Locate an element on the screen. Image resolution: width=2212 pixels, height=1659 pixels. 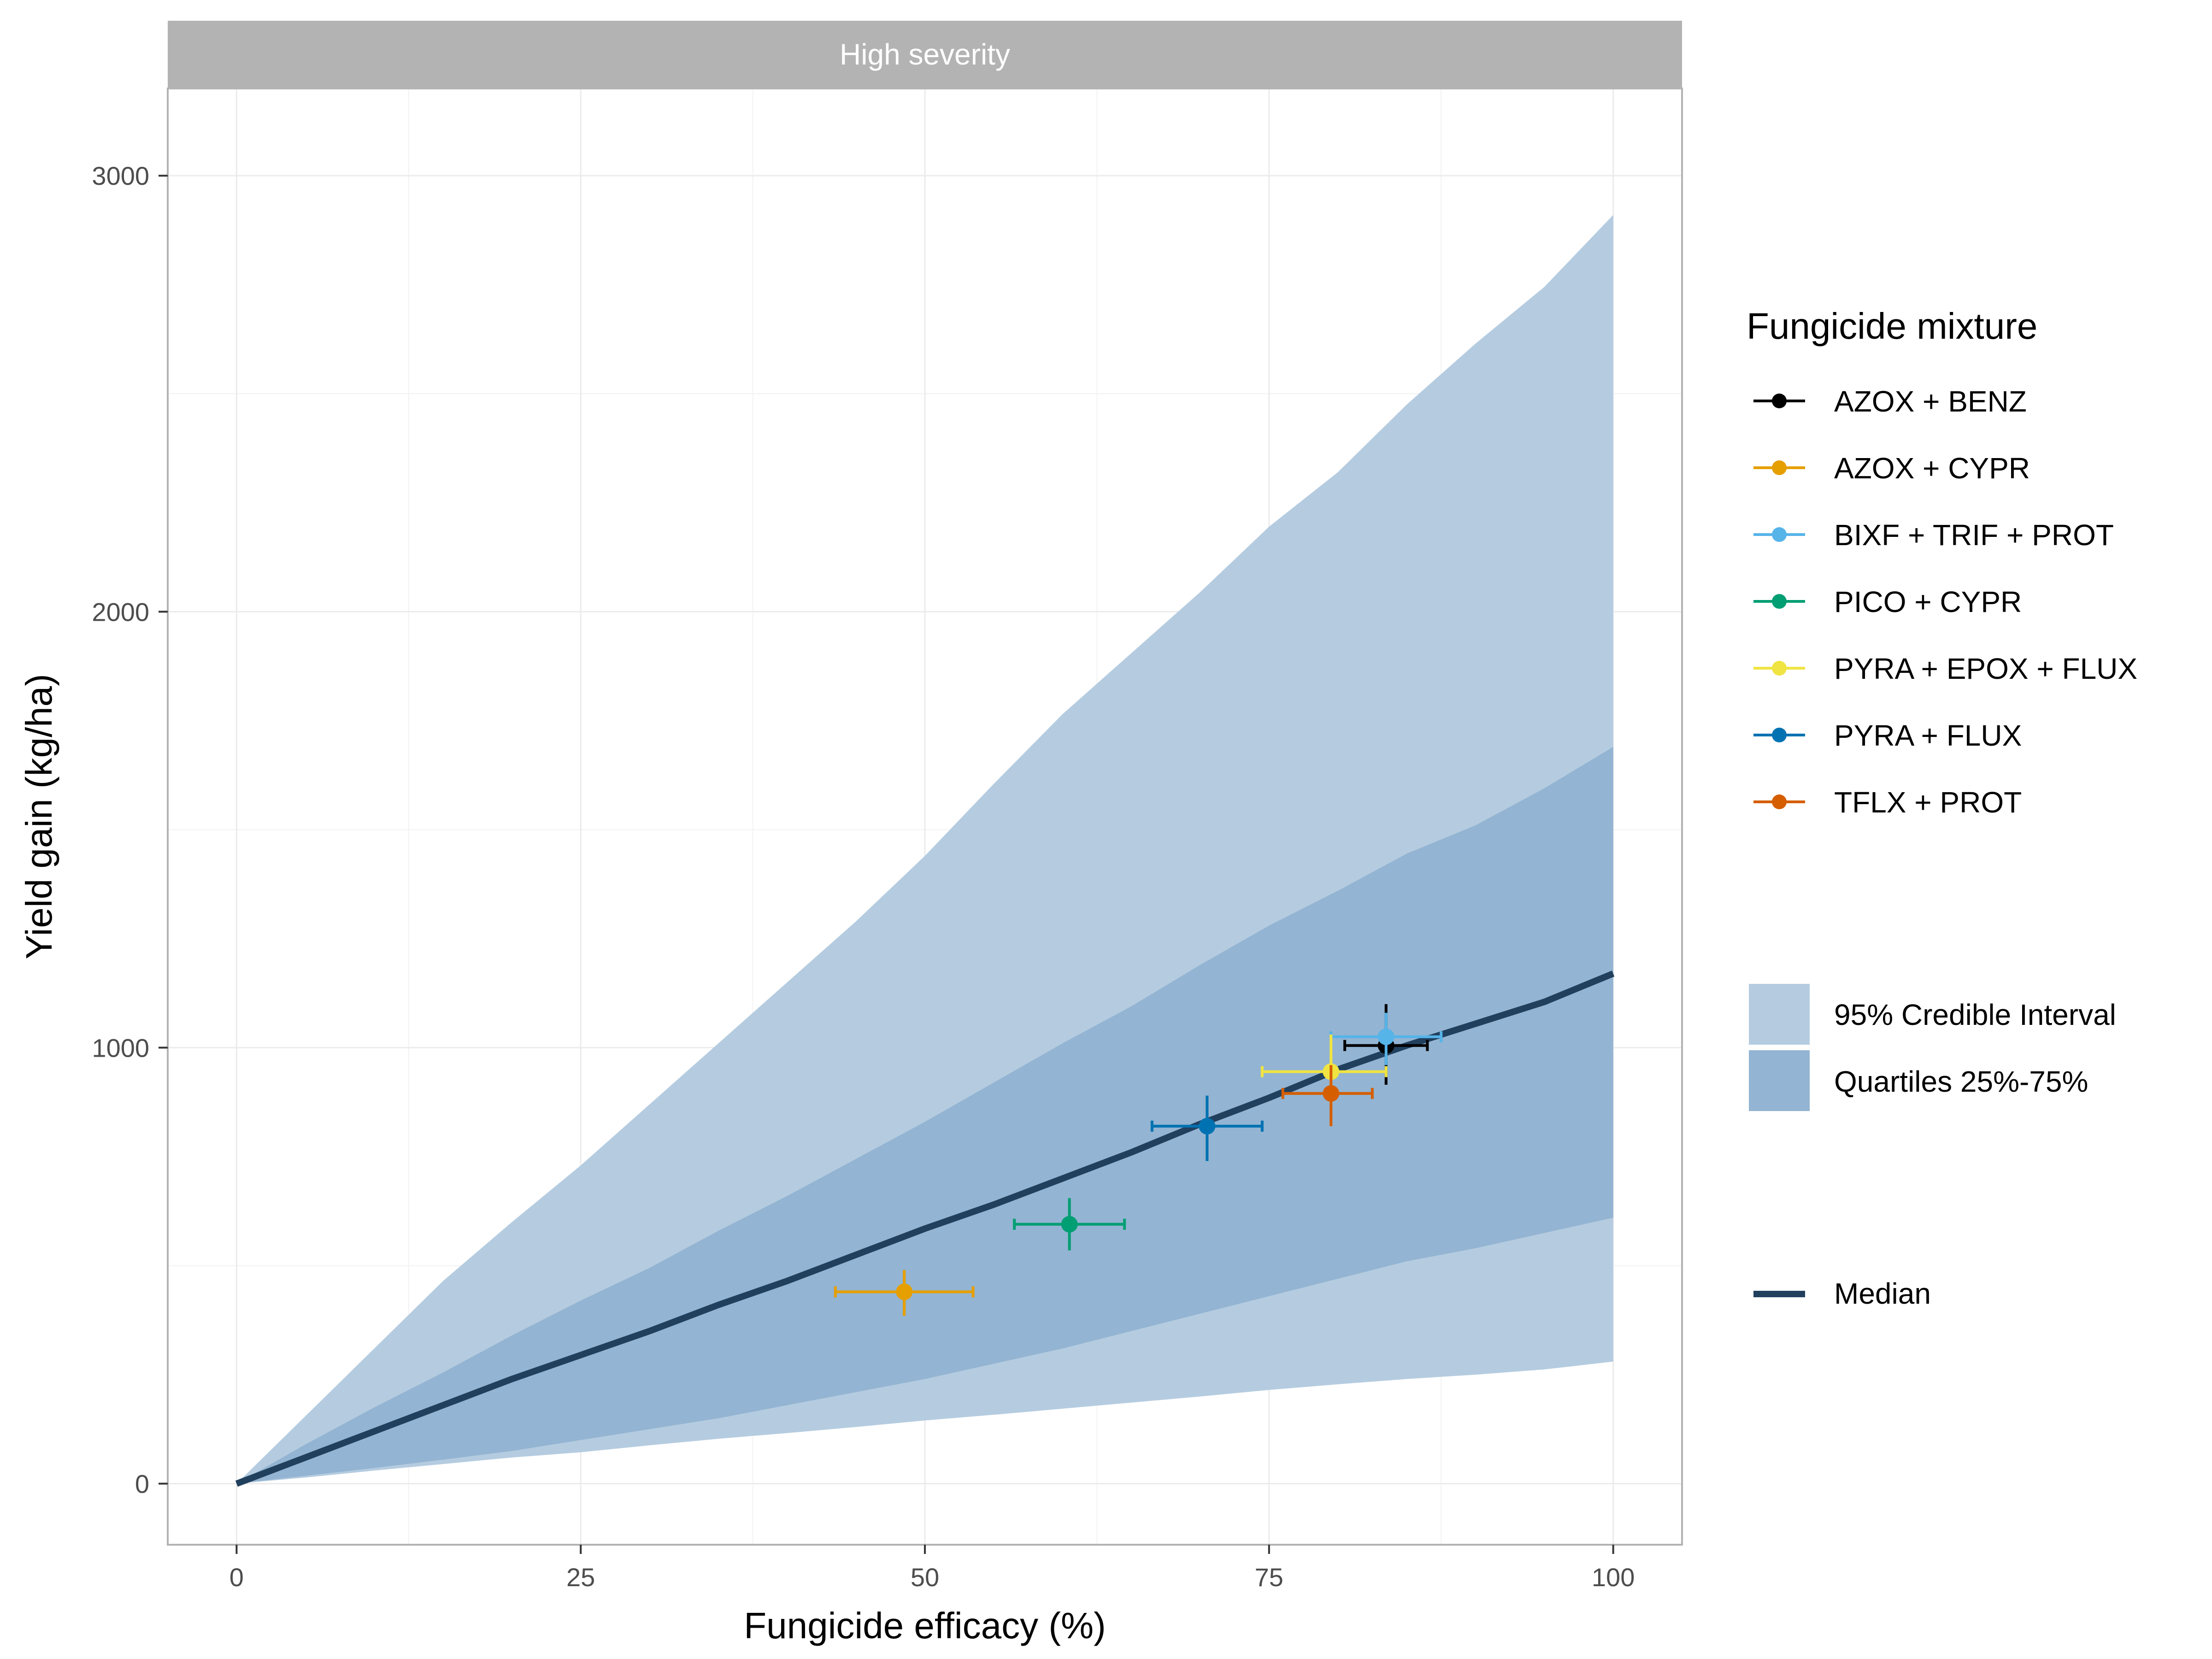
legend-label: PYRA + EPOX + FLUX is located at coordinates (1985, 668).